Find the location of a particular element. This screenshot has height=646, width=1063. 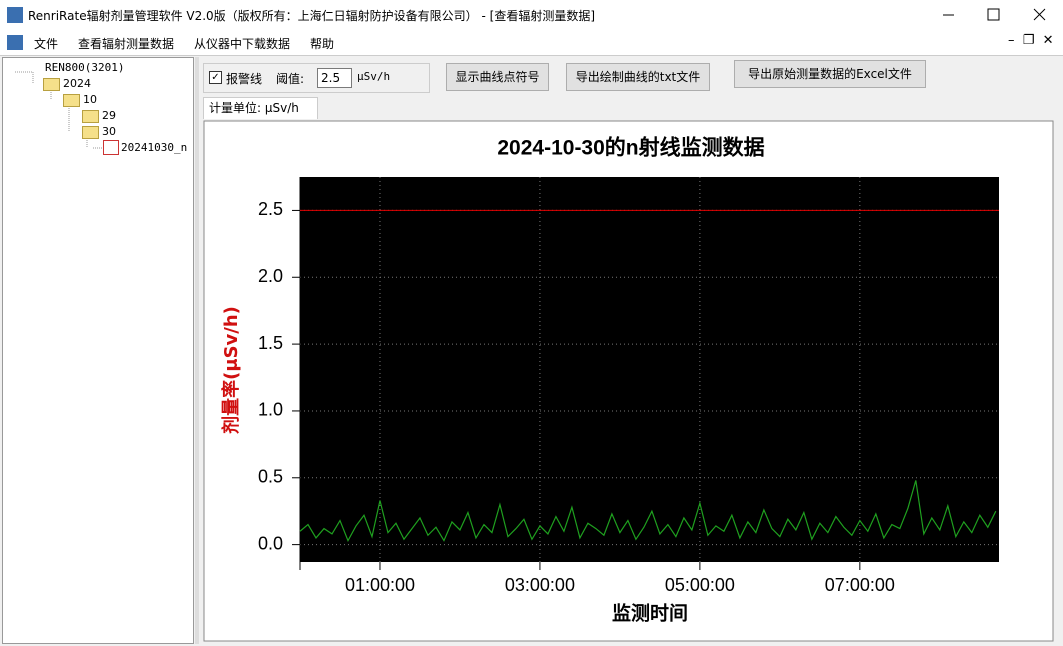

mdi-controls: – ❐ ✕ is located at coordinates (1031, 40).